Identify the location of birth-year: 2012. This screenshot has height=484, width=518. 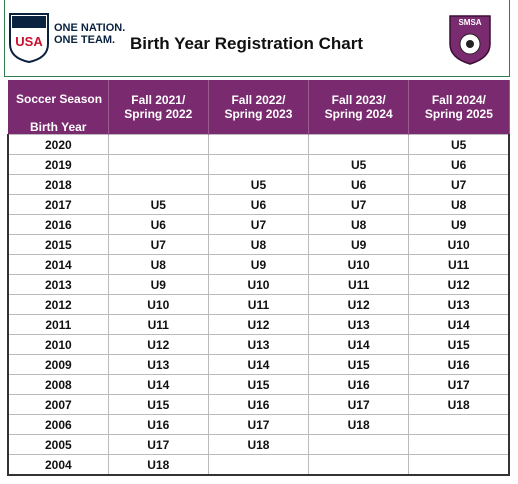
(57, 304).